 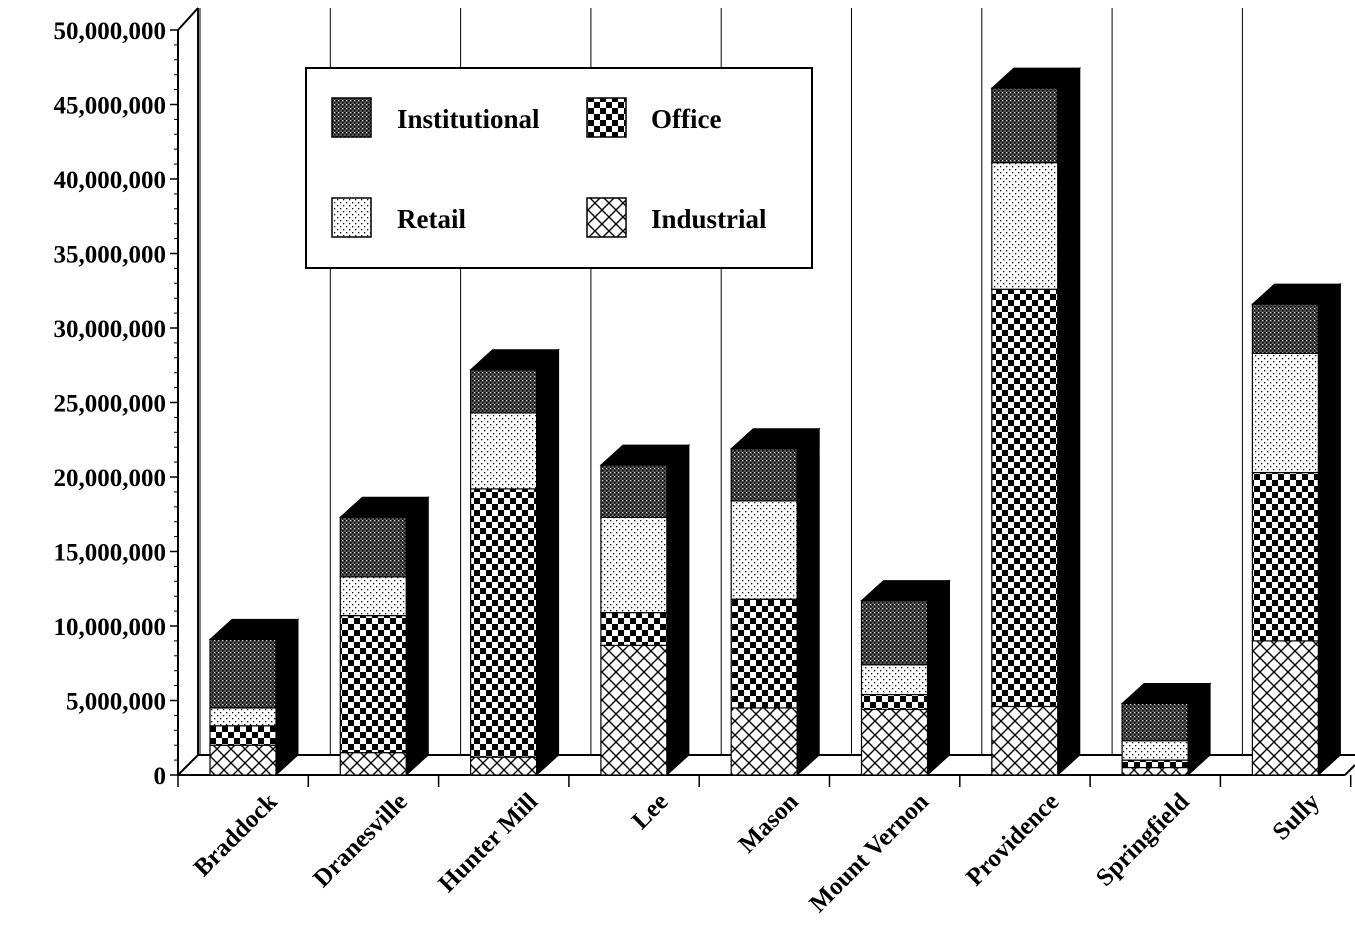 I want to click on legend-label-retail: Retail, so click(x=431, y=219).